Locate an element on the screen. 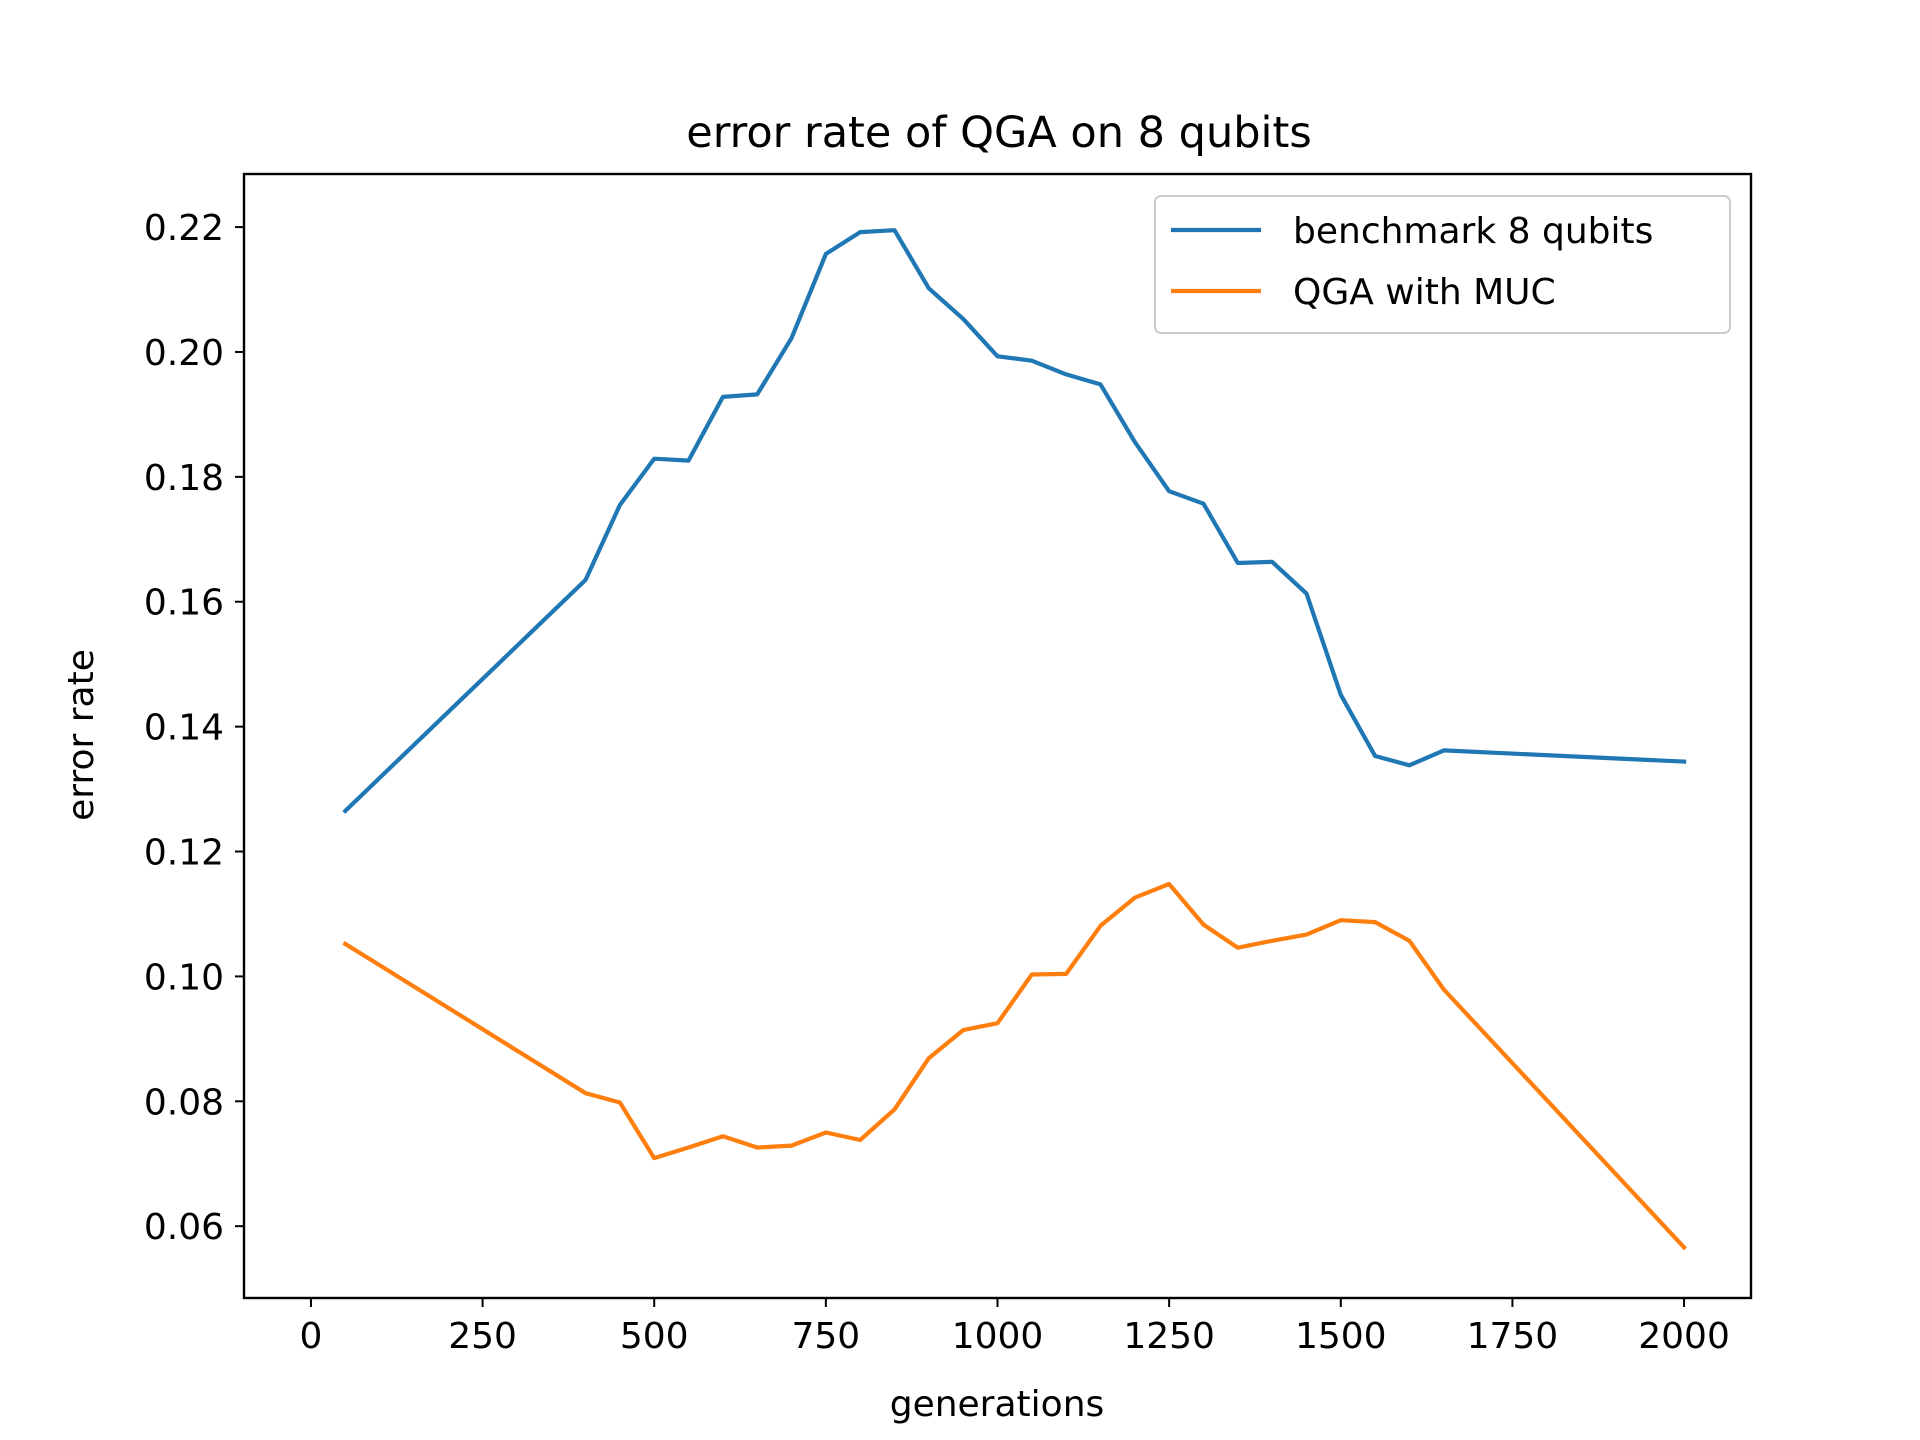  y-tick-label: 0.06 is located at coordinates (184, 1227).